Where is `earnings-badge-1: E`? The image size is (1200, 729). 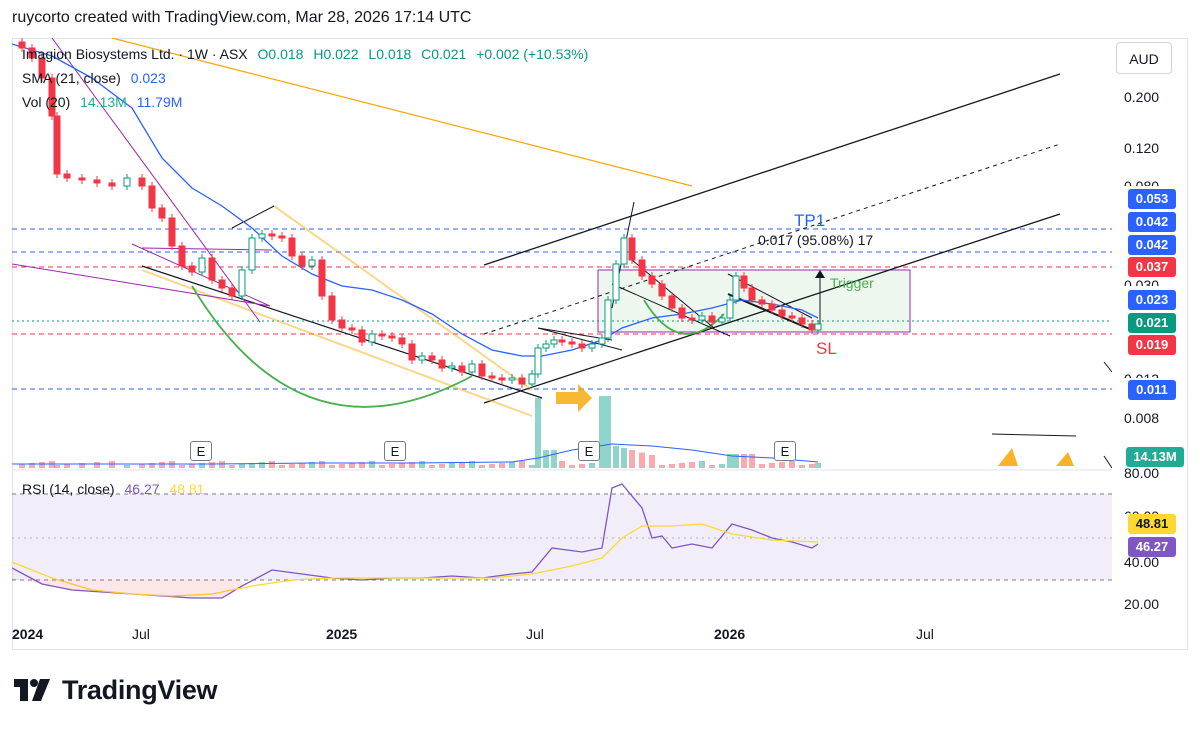 earnings-badge-1: E is located at coordinates (201, 451).